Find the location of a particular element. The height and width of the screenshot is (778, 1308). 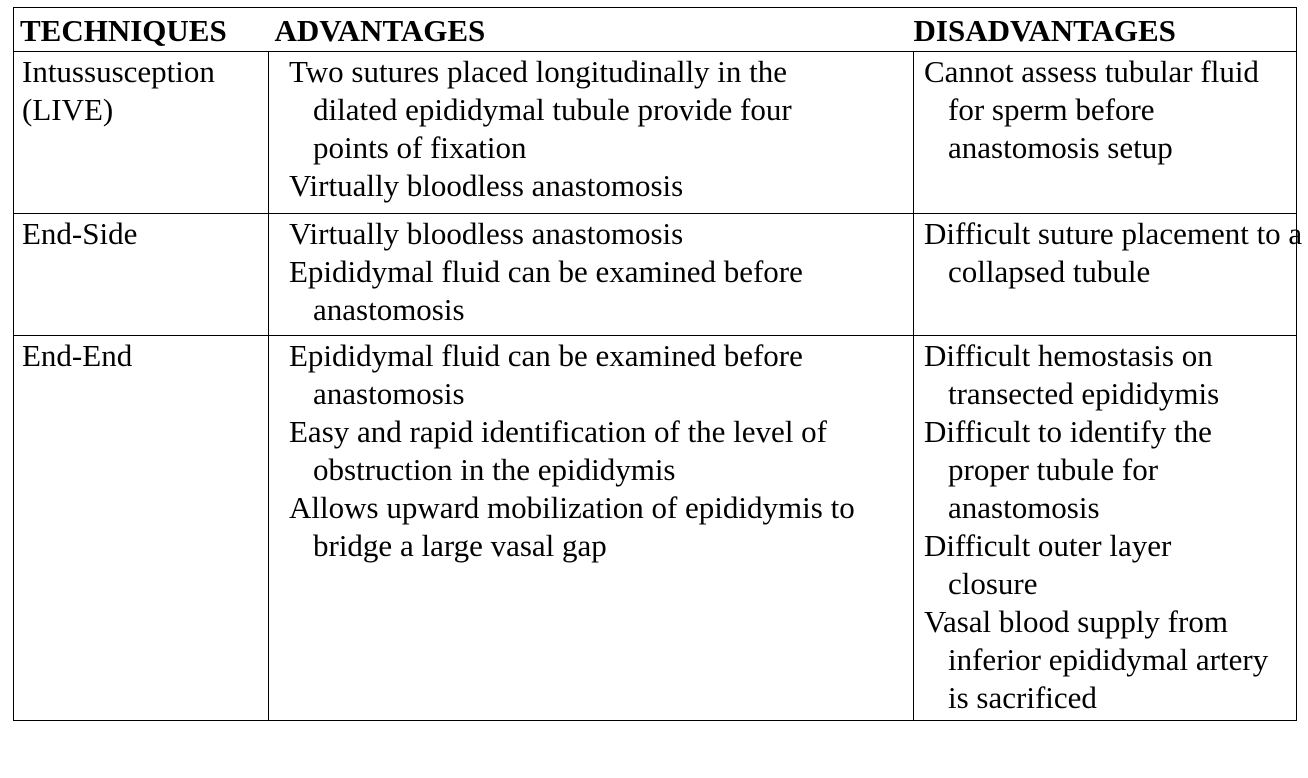

technique-name-line: End-End is located at coordinates (77, 355).